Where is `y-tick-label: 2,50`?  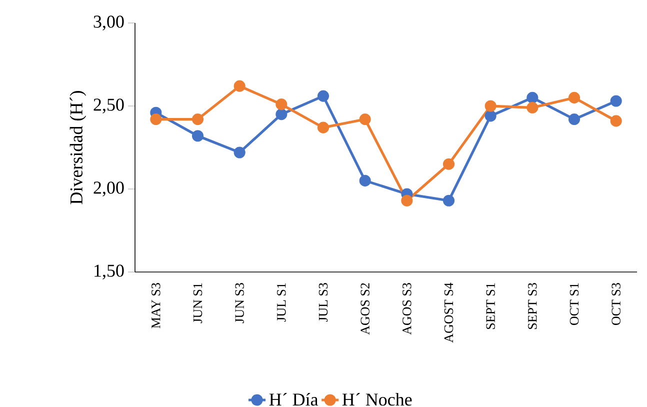
y-tick-label: 2,50 is located at coordinates (109, 106).